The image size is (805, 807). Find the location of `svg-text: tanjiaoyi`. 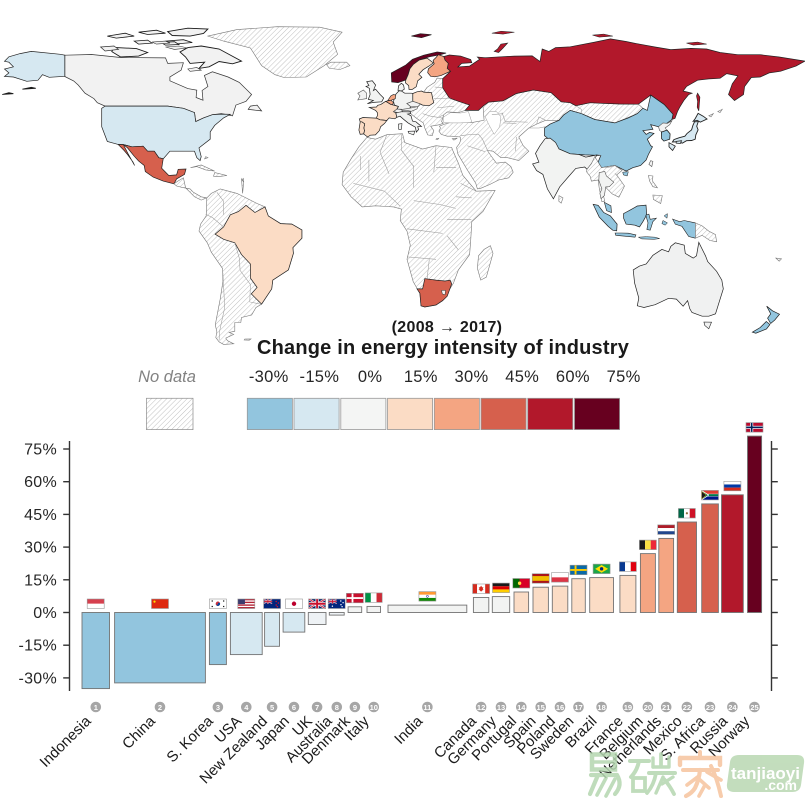

svg-text: tanjiaoyi is located at coordinates (765, 773).